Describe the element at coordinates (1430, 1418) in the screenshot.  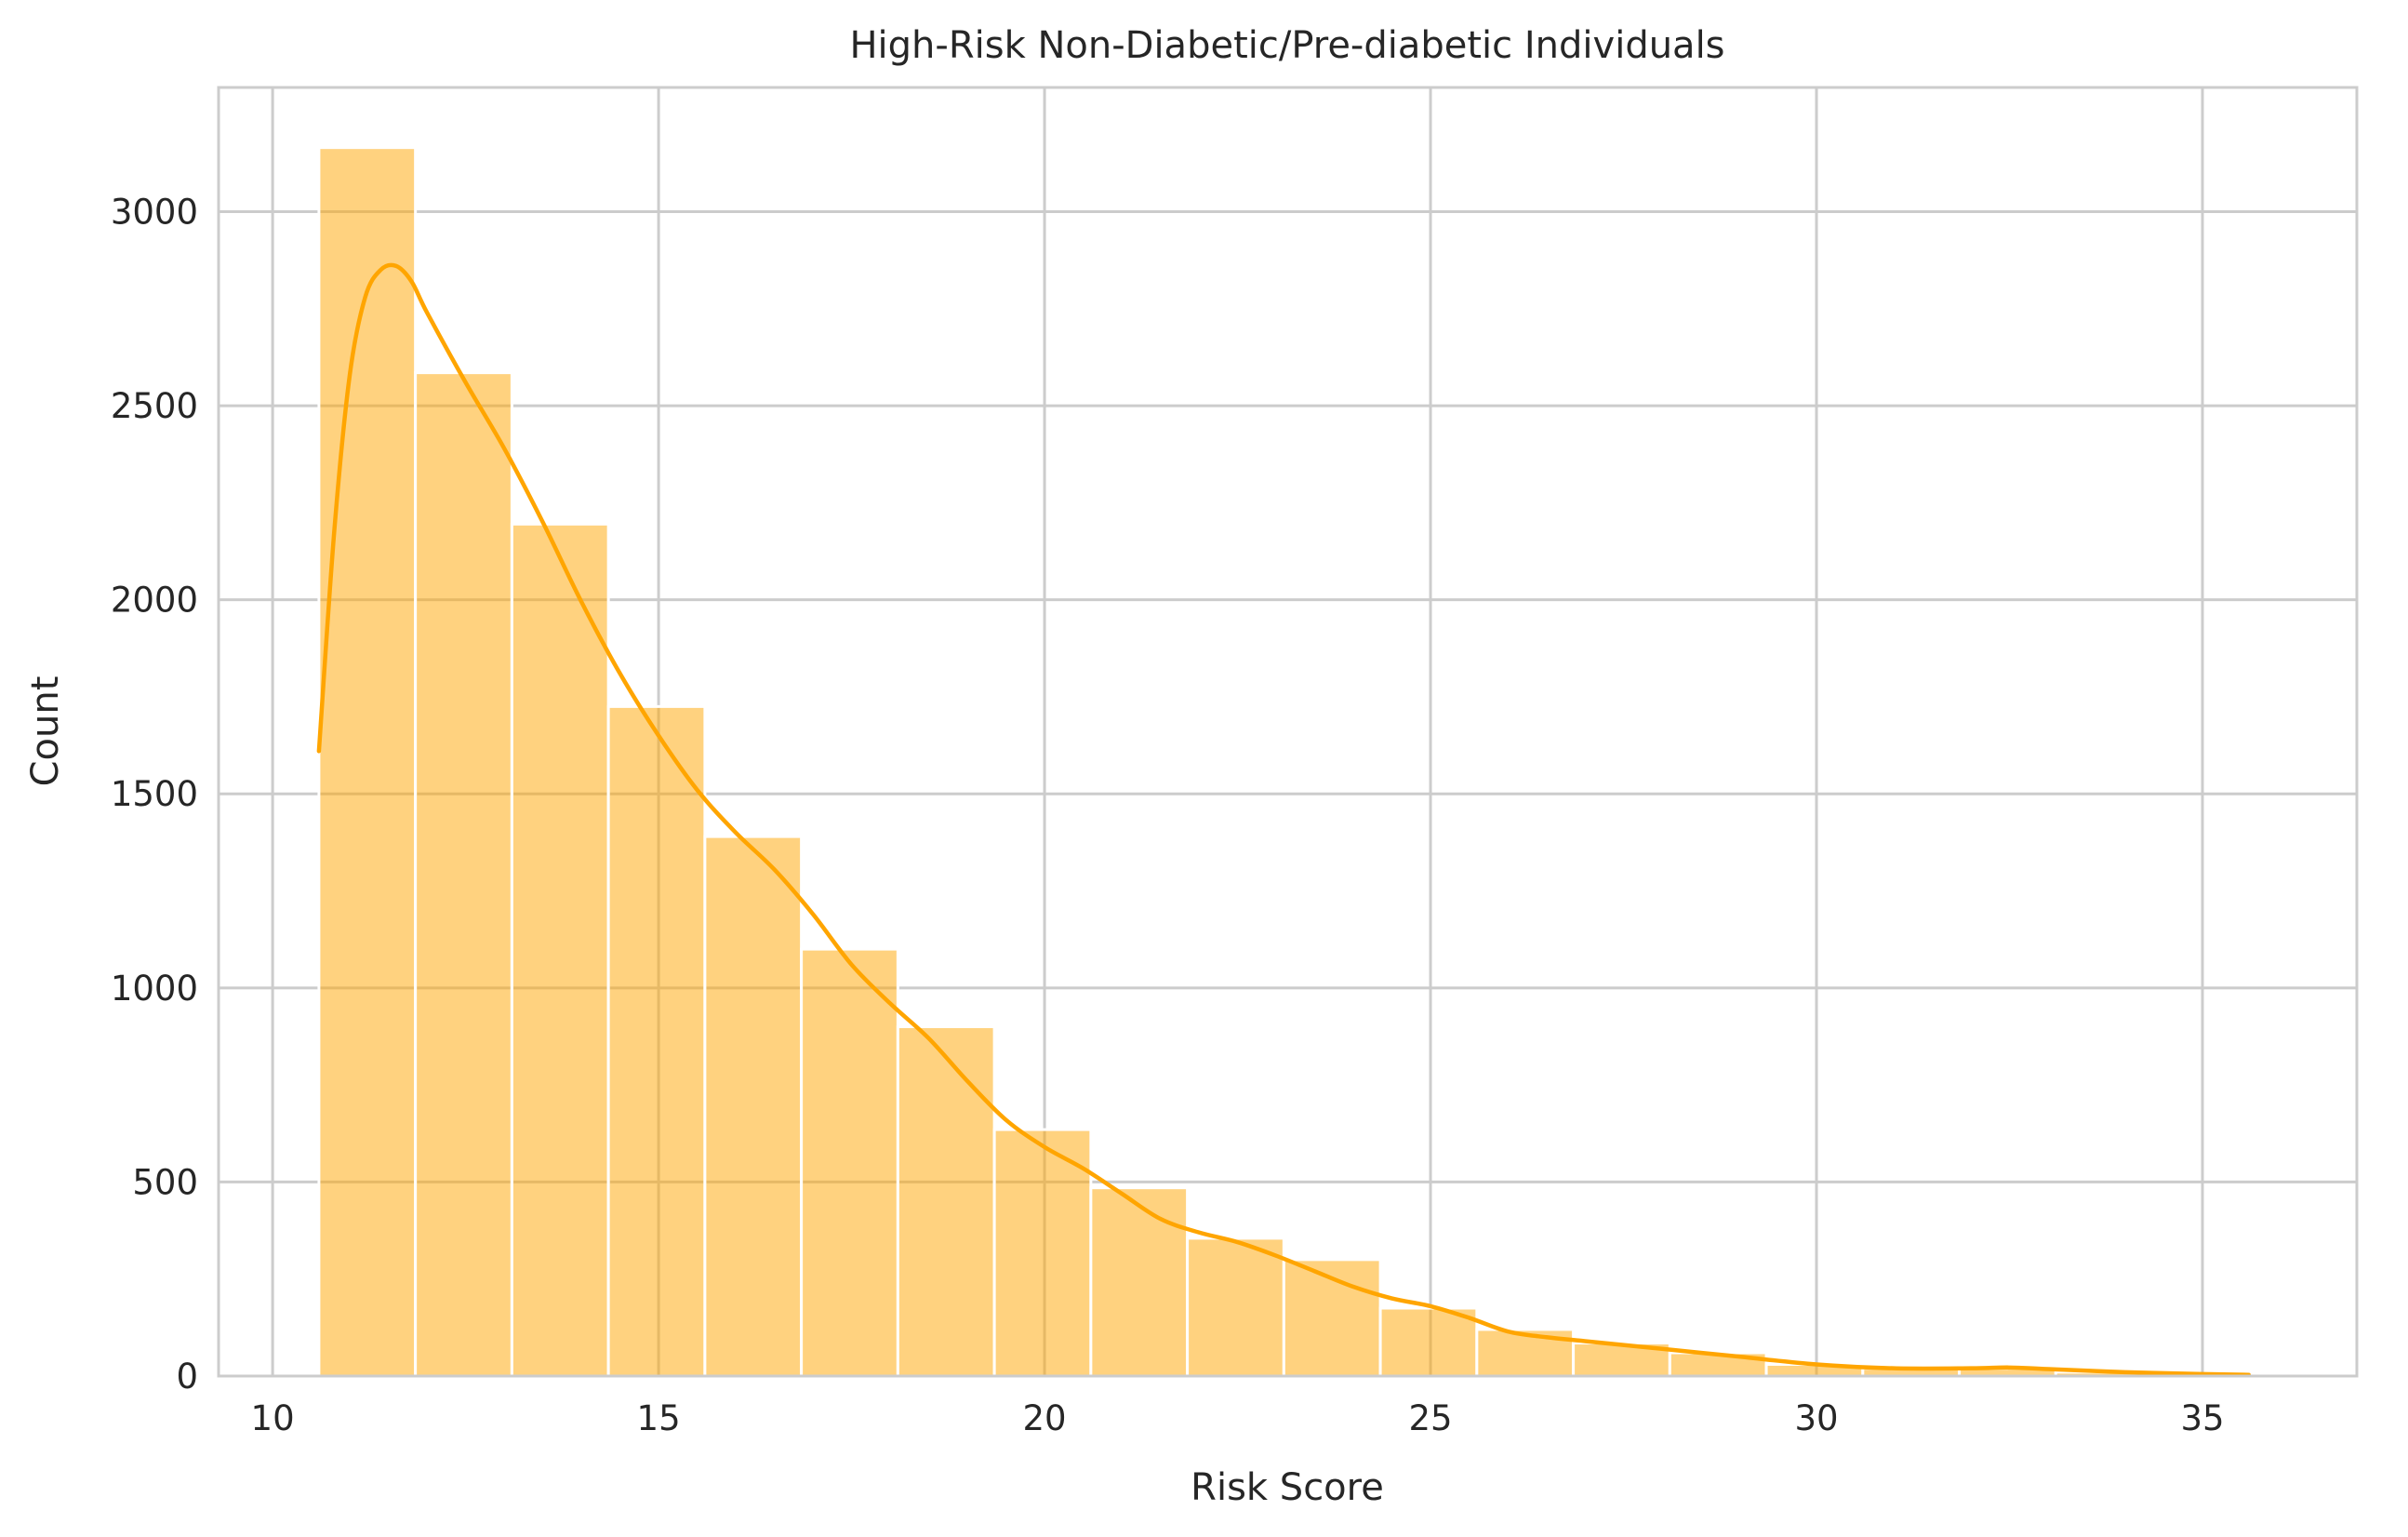
I see `x-tick-label: 25` at that location.